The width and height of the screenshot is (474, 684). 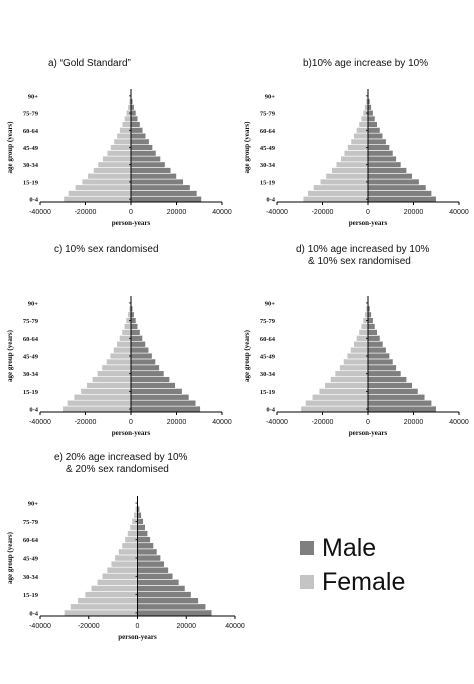 I want to click on legend-female-label: Female, so click(x=364, y=582).